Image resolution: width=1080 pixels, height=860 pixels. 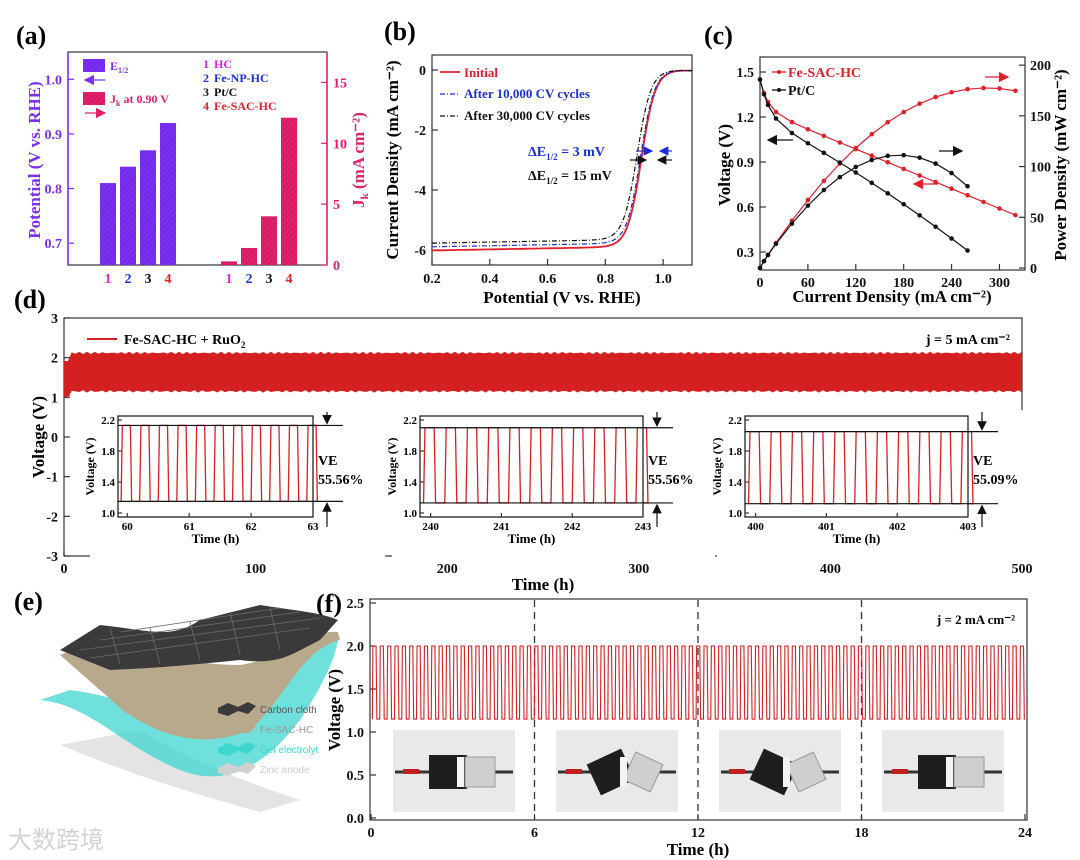 What do you see at coordinates (128, 279) in the screenshot?
I see `tick-label: 2` at bounding box center [128, 279].